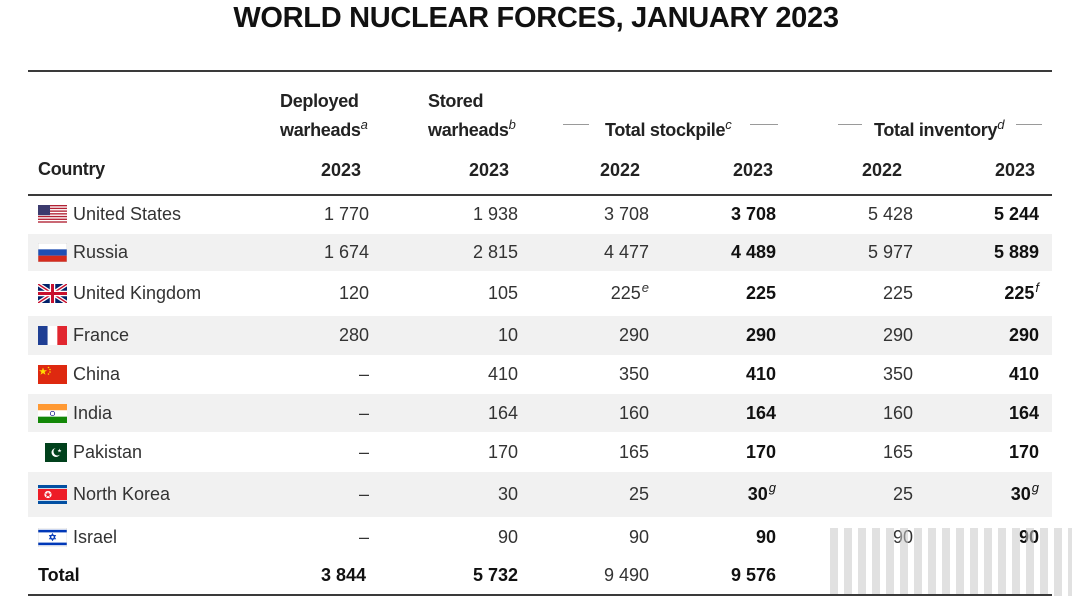  I want to click on cell-stock2023: 410, so click(760, 374).